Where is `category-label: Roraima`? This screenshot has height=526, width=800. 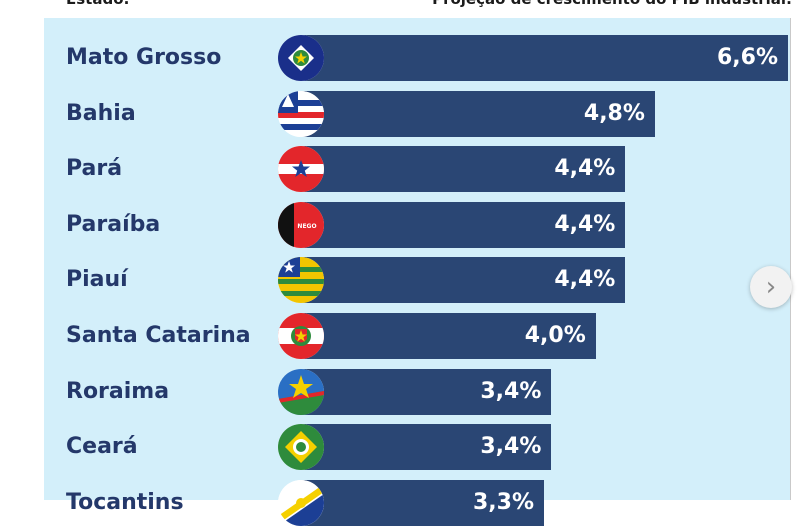
category-label: Roraima is located at coordinates (118, 391).